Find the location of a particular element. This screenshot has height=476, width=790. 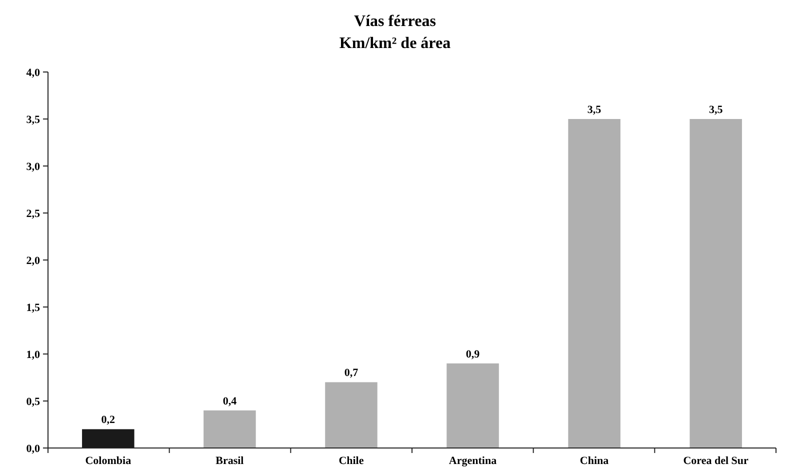

y-tick-label: 0,0 is located at coordinates (33, 448).